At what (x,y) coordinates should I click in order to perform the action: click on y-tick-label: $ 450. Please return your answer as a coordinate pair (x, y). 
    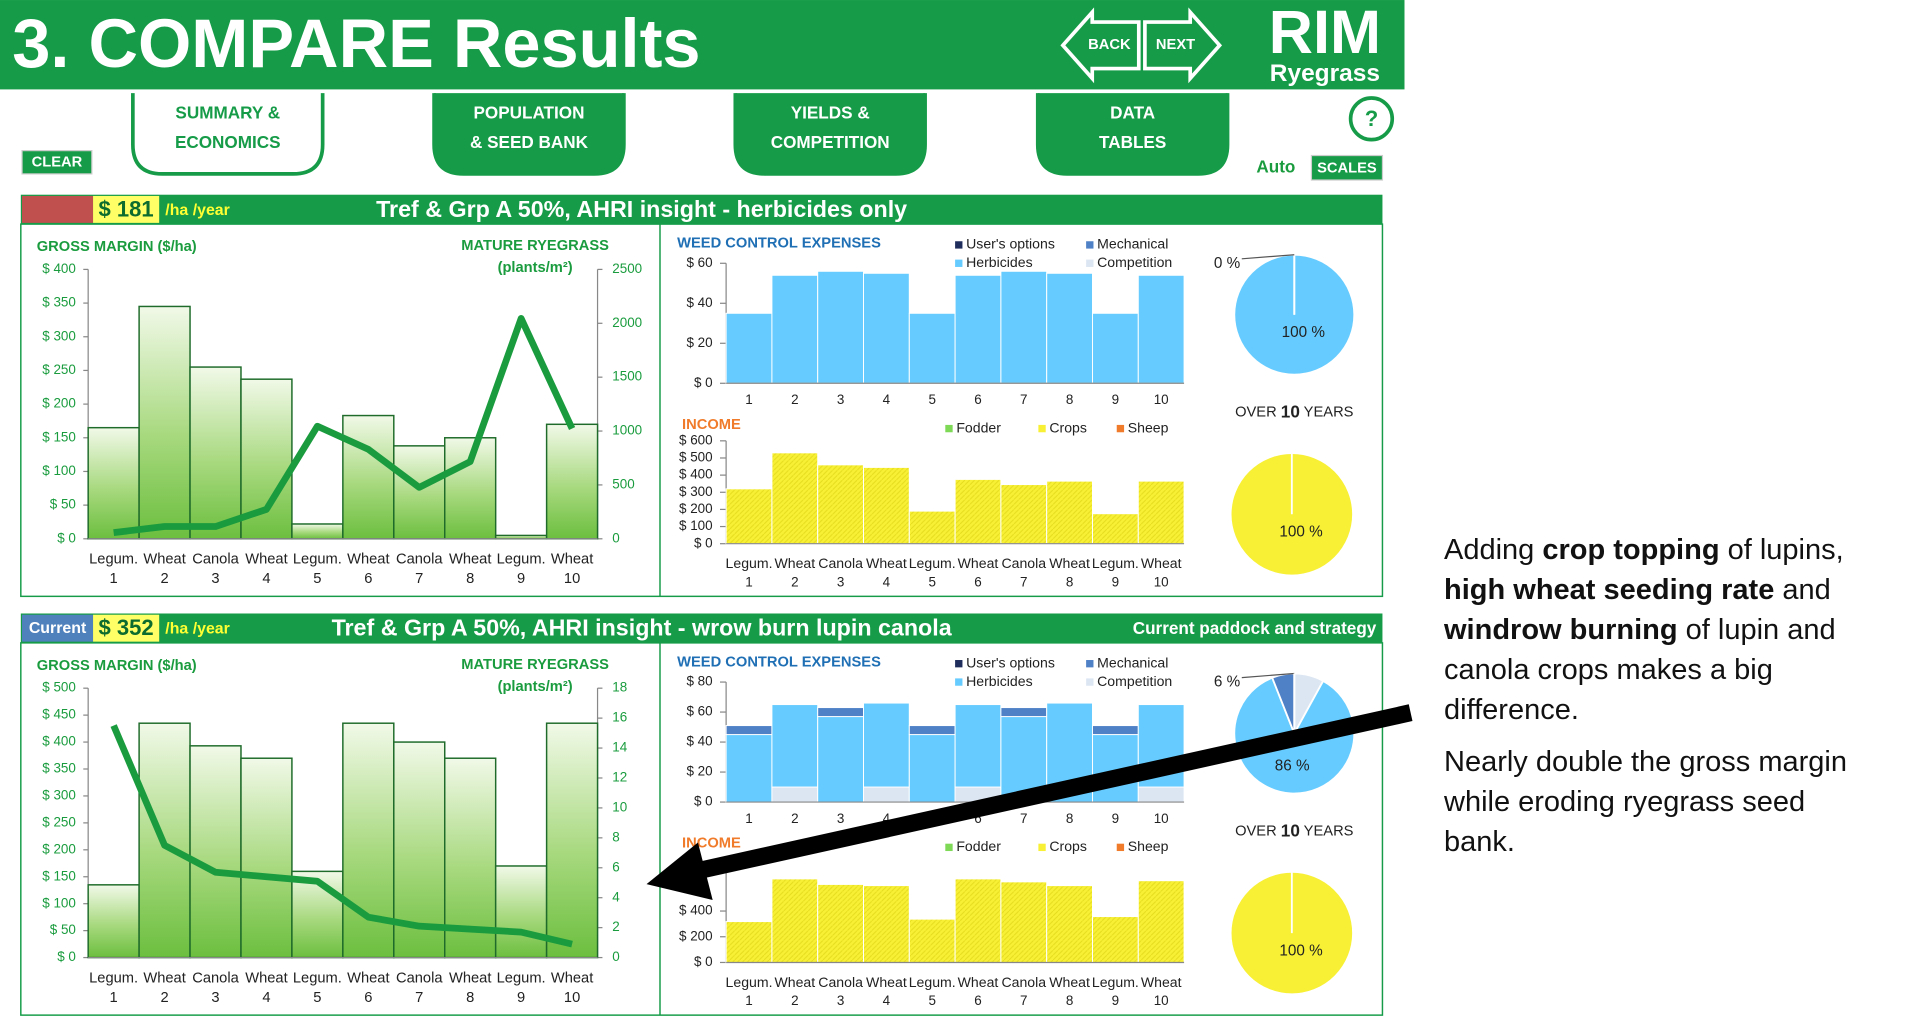
    Looking at the image, I should click on (59, 714).